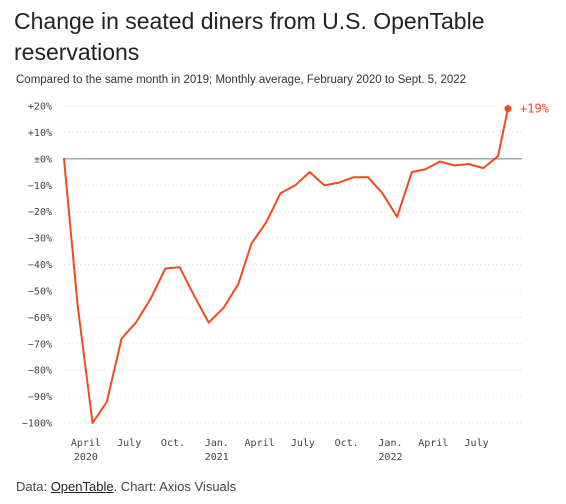 The height and width of the screenshot is (504, 566). I want to click on y-tick-label: −70%, so click(40, 344).